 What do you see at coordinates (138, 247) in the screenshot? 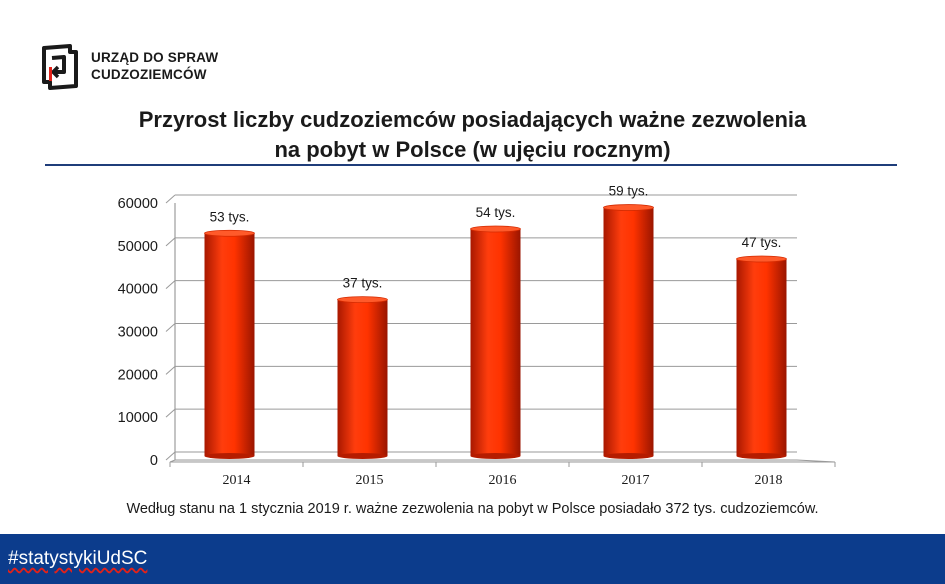
I see `y-tick-label: 50000` at bounding box center [138, 247].